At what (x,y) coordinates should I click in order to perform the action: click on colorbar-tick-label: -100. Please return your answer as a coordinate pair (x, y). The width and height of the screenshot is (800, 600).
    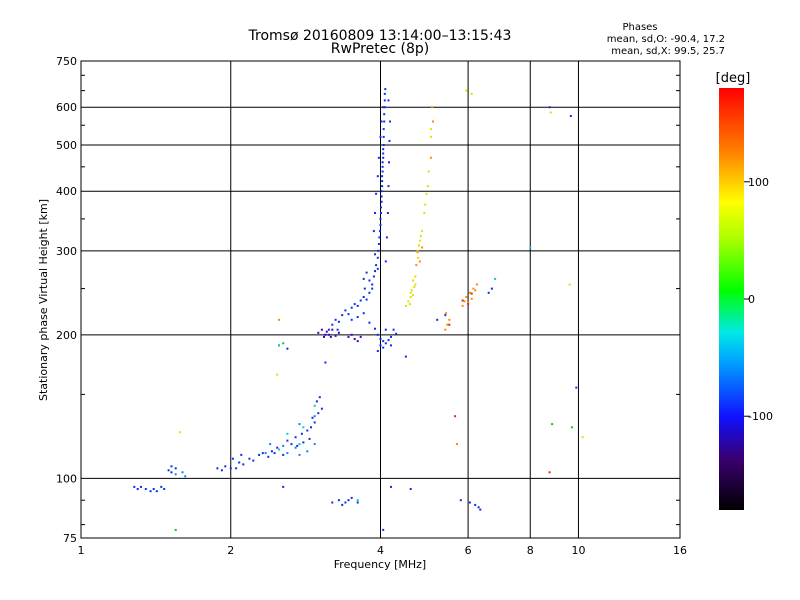
    Looking at the image, I should click on (760, 416).